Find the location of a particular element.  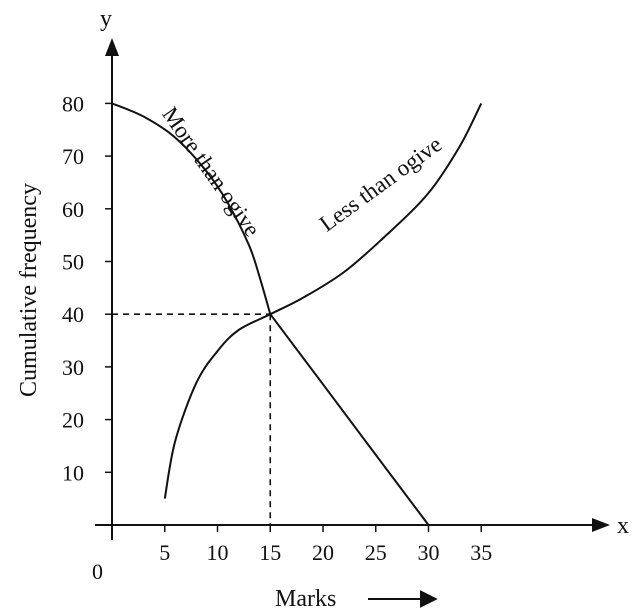

y-tick-label-30: 30 is located at coordinates (73, 367).